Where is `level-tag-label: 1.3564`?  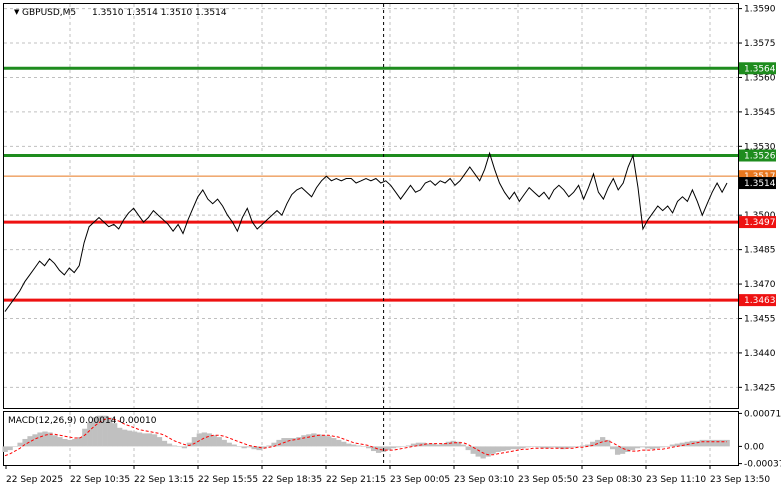 level-tag-label: 1.3564 is located at coordinates (760, 69).